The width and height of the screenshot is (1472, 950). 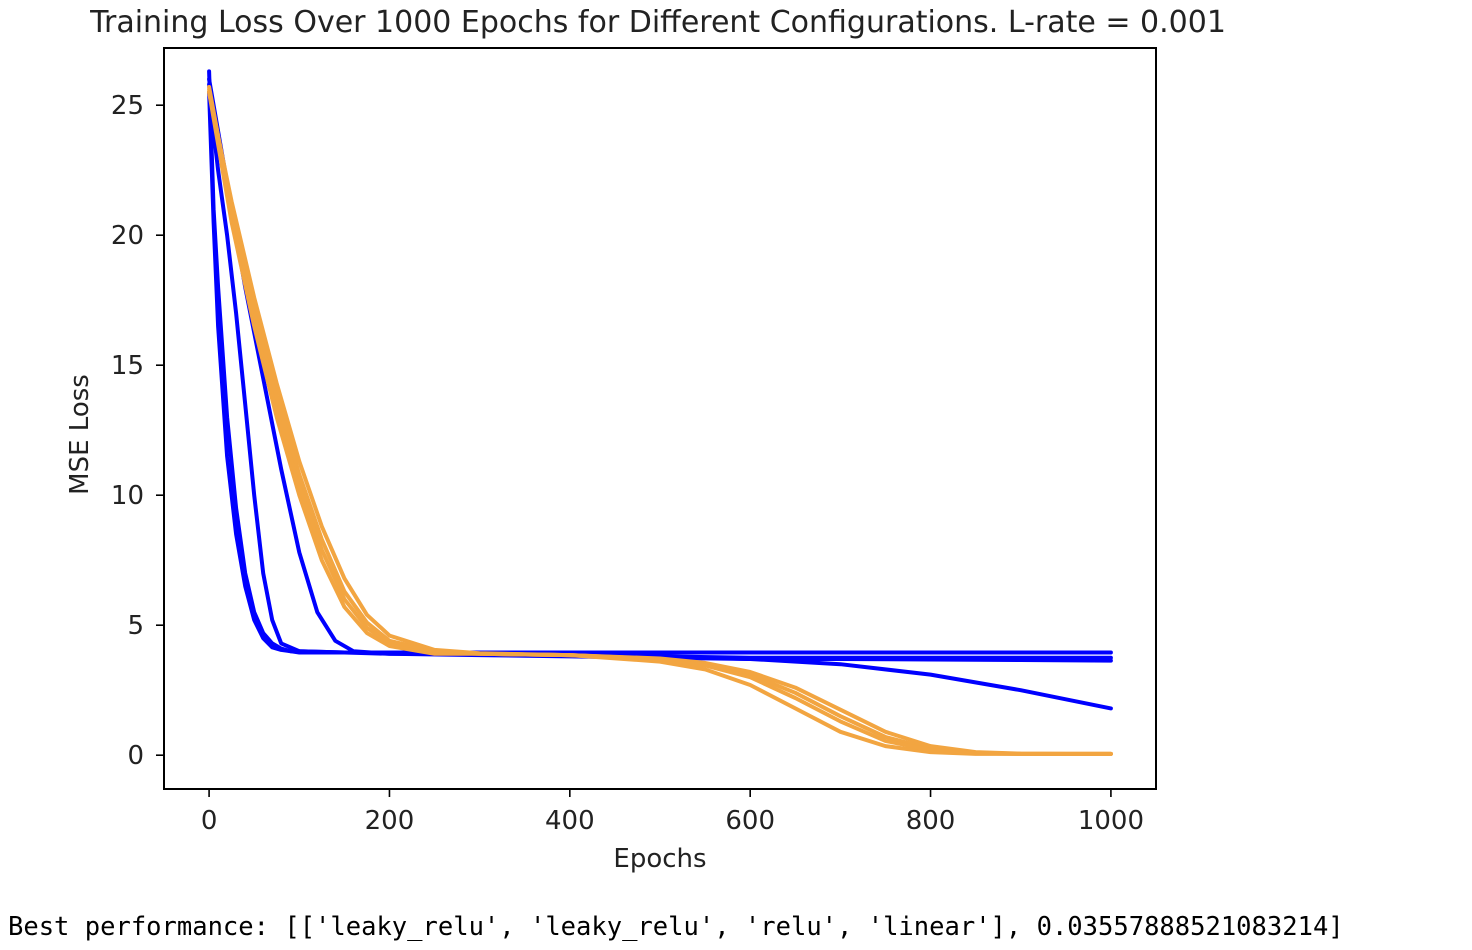 What do you see at coordinates (137, 431) in the screenshot?
I see `y-axis-ticks: 0 5 10 15 20 25` at bounding box center [137, 431].